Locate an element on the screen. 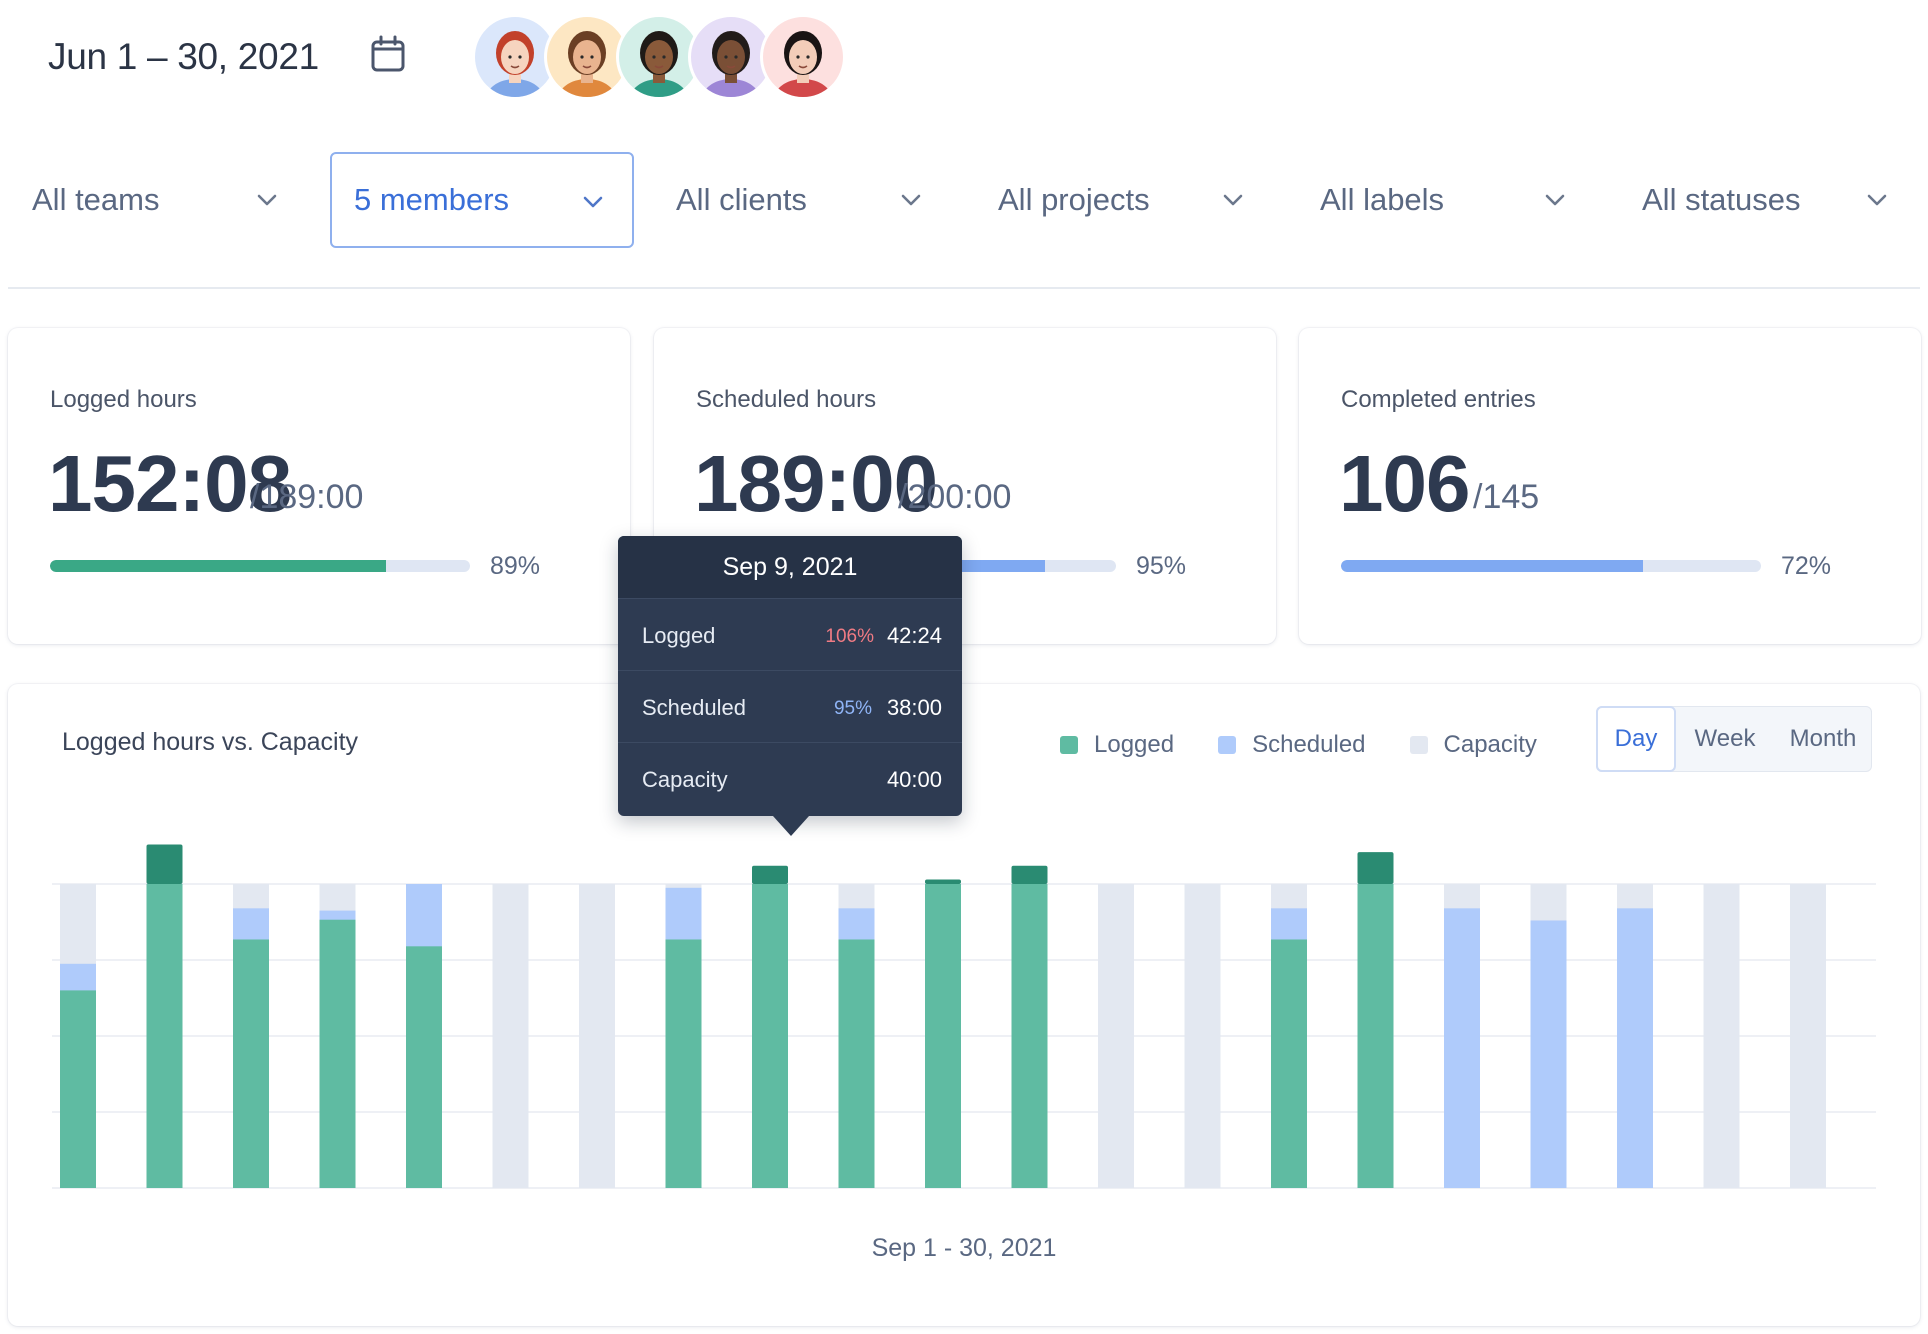 The width and height of the screenshot is (1928, 1334). legend-label: Scheduled is located at coordinates (1309, 744).